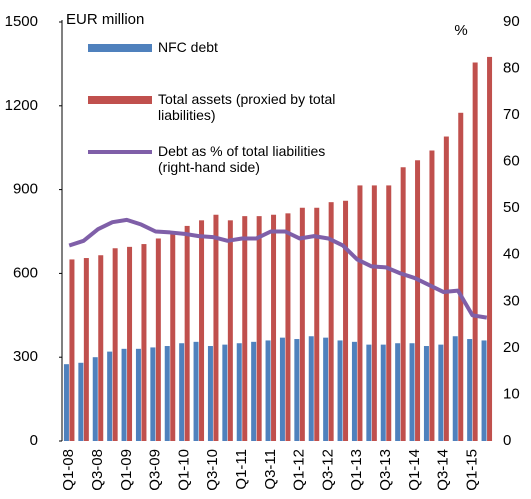  What do you see at coordinates (356, 470) in the screenshot?
I see `x-tick-label: Q1-13` at bounding box center [356, 470].